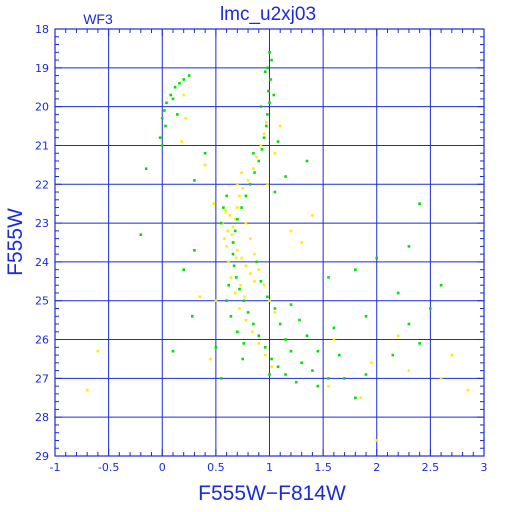  Describe the element at coordinates (162, 467) in the screenshot. I see `x-tick-label: 0` at that location.